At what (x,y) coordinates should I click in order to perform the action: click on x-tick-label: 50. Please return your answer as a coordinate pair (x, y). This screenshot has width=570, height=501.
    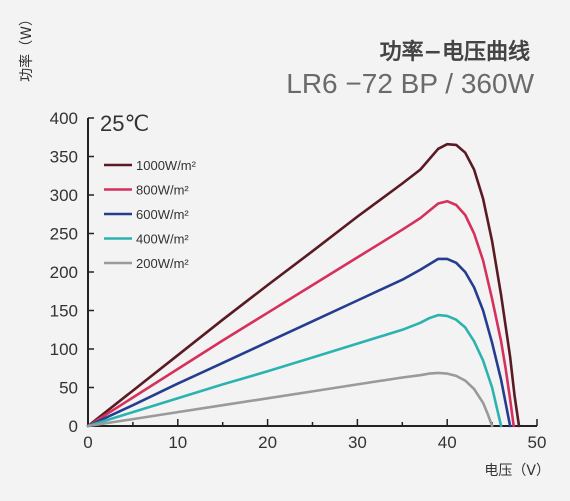
    Looking at the image, I should click on (537, 442).